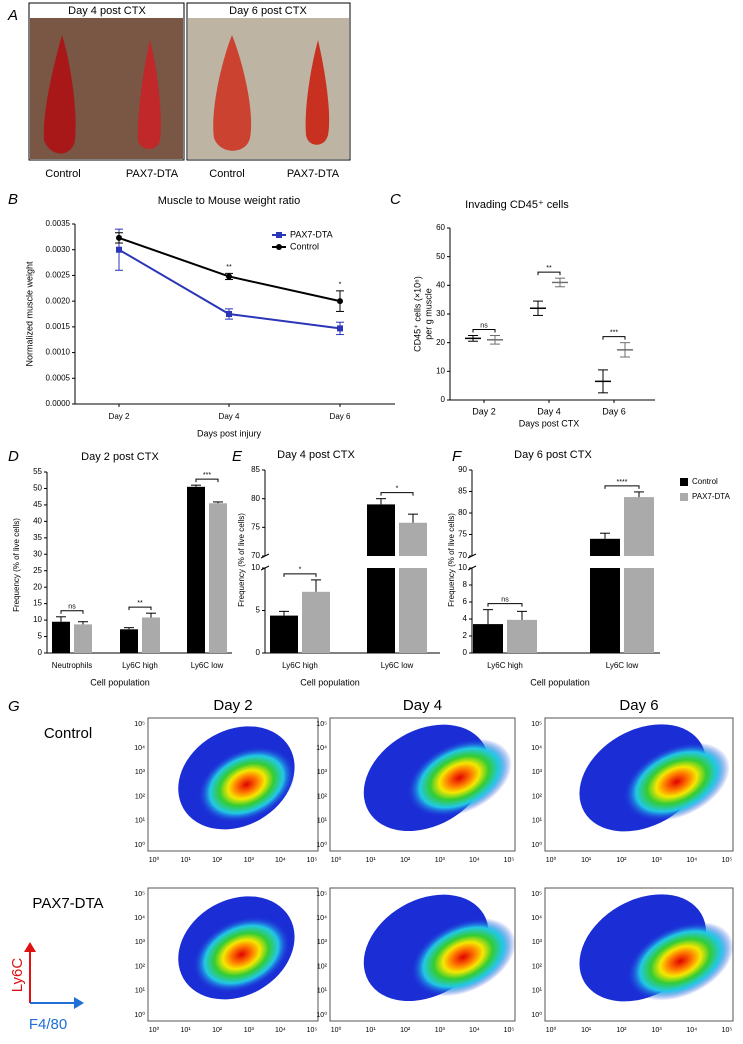 This screenshot has width=743, height=1044. Describe the element at coordinates (536, 845) in the screenshot. I see `y-tick-label: 10⁰` at that location.